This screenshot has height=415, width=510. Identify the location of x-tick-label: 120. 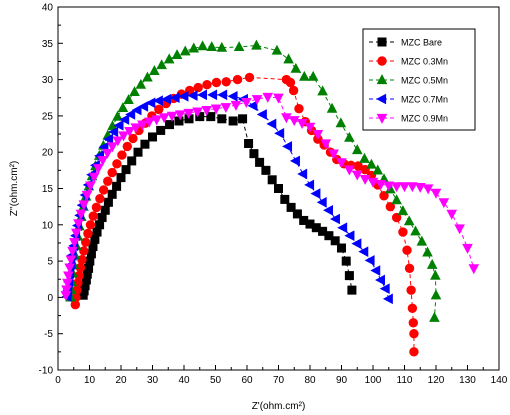
(436, 380).